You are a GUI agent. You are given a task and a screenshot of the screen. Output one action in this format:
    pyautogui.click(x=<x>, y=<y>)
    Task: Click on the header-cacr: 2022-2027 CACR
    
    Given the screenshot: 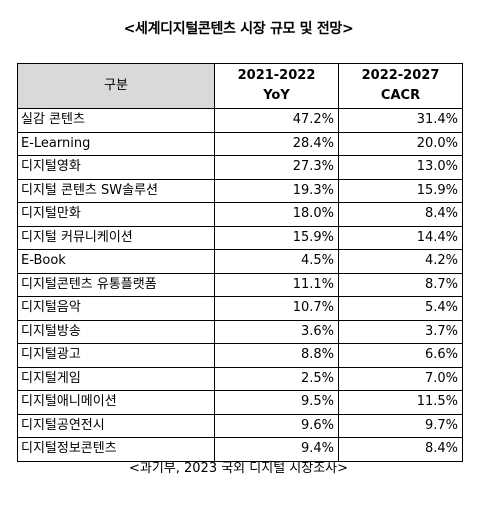 What is the action you would take?
    pyautogui.click(x=400, y=86)
    